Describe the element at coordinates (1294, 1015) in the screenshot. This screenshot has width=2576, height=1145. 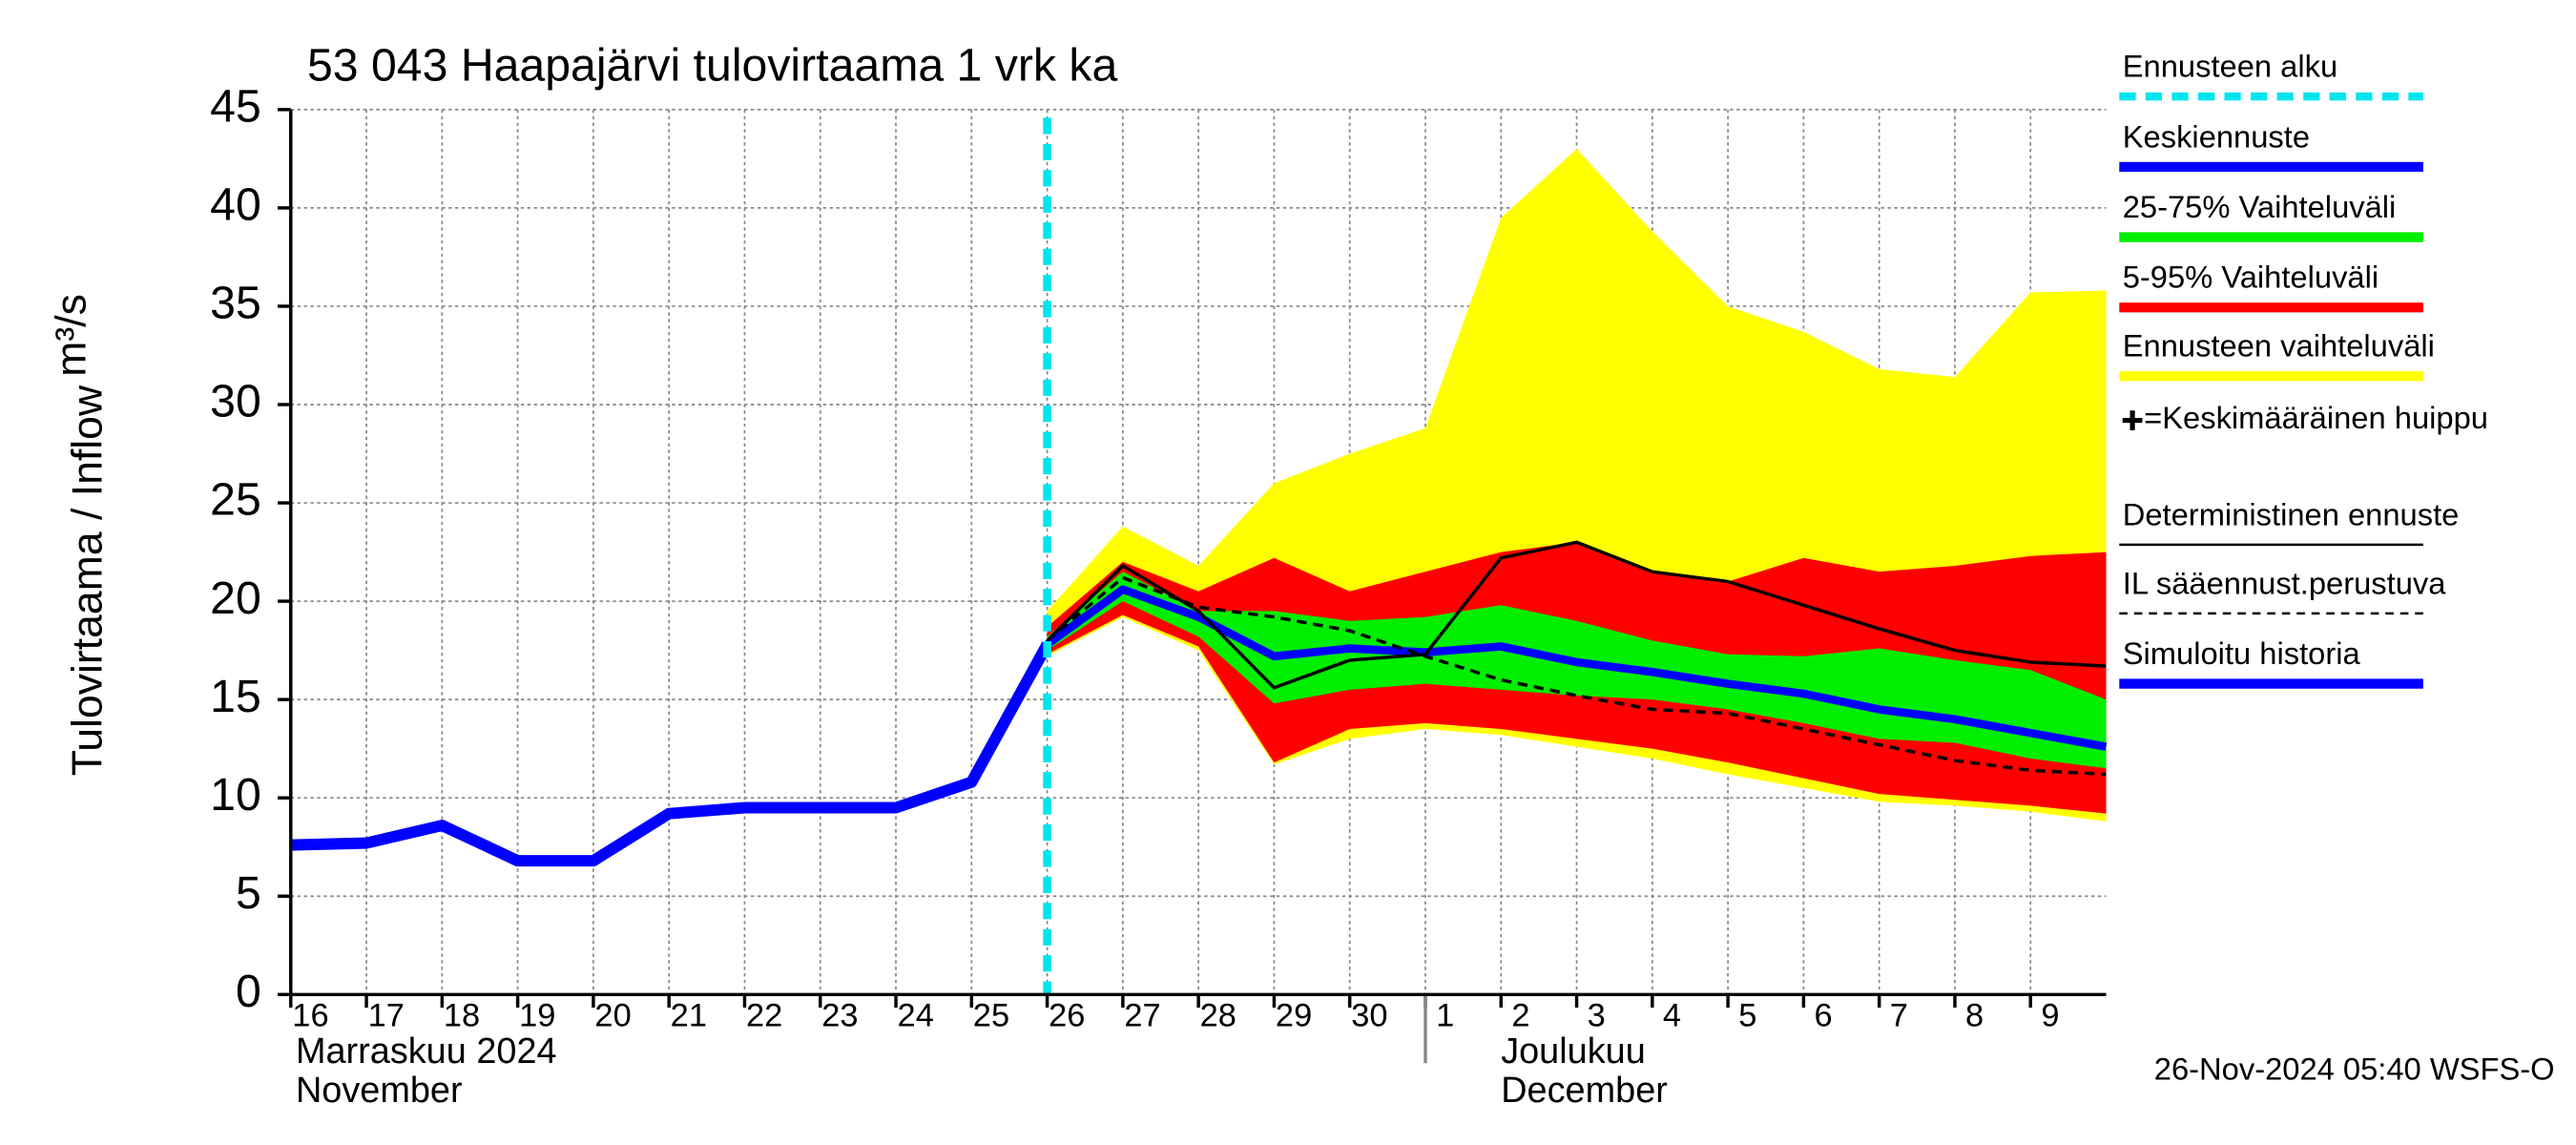
I see `x-tick-label: 29` at that location.